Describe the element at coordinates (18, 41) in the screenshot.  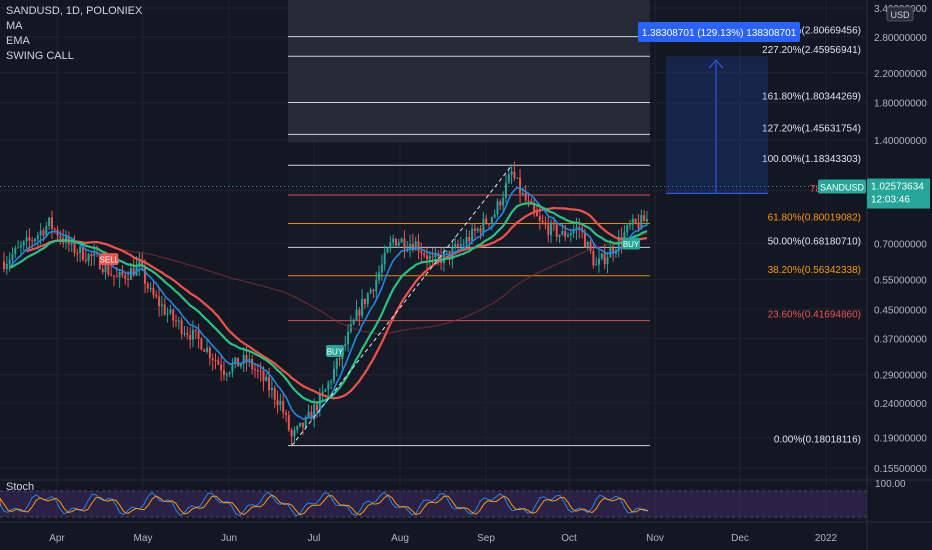
I see `indicator-ema: EMA` at that location.